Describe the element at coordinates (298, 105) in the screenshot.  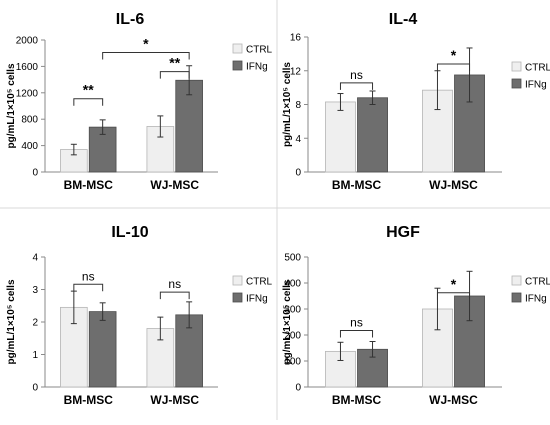
I see `y-tick-label: 8` at that location.